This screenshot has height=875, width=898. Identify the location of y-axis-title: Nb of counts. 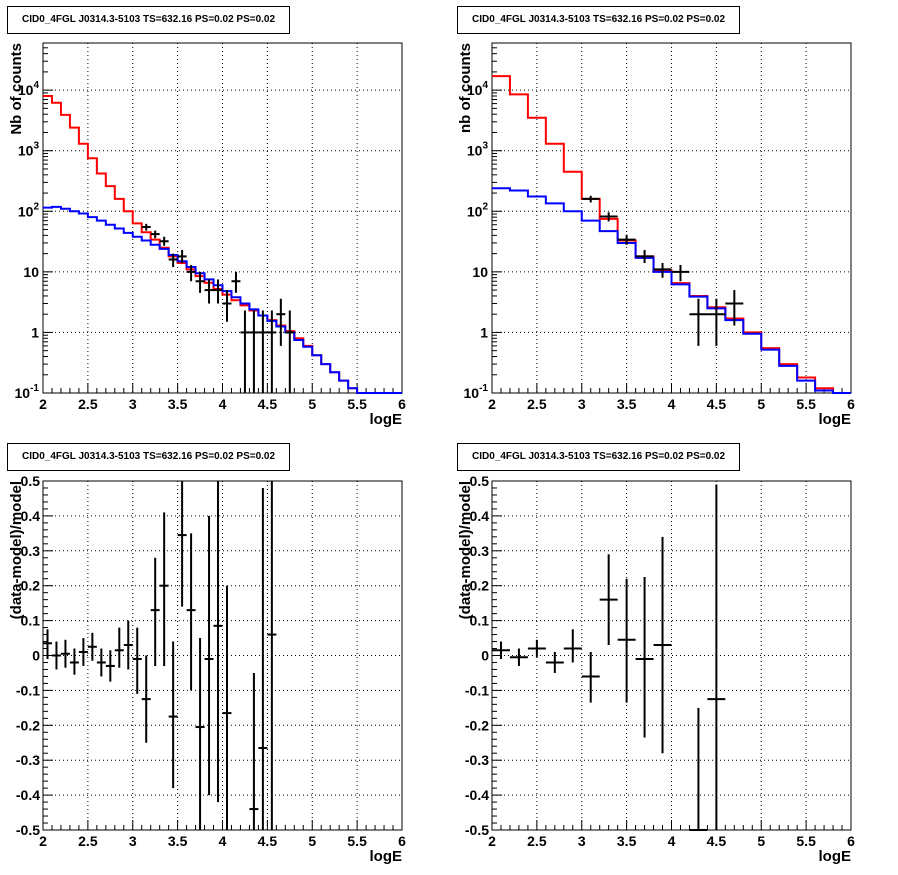
(16, 89).